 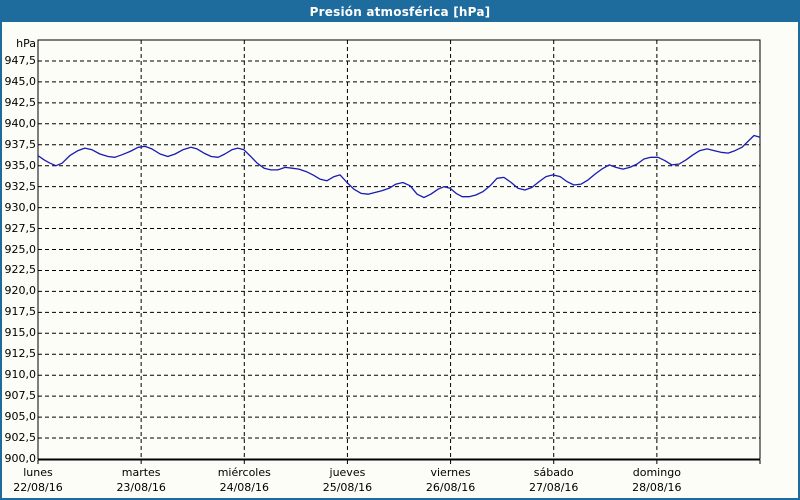 I want to click on x-tick-day-name: domingo, so click(x=656, y=472).